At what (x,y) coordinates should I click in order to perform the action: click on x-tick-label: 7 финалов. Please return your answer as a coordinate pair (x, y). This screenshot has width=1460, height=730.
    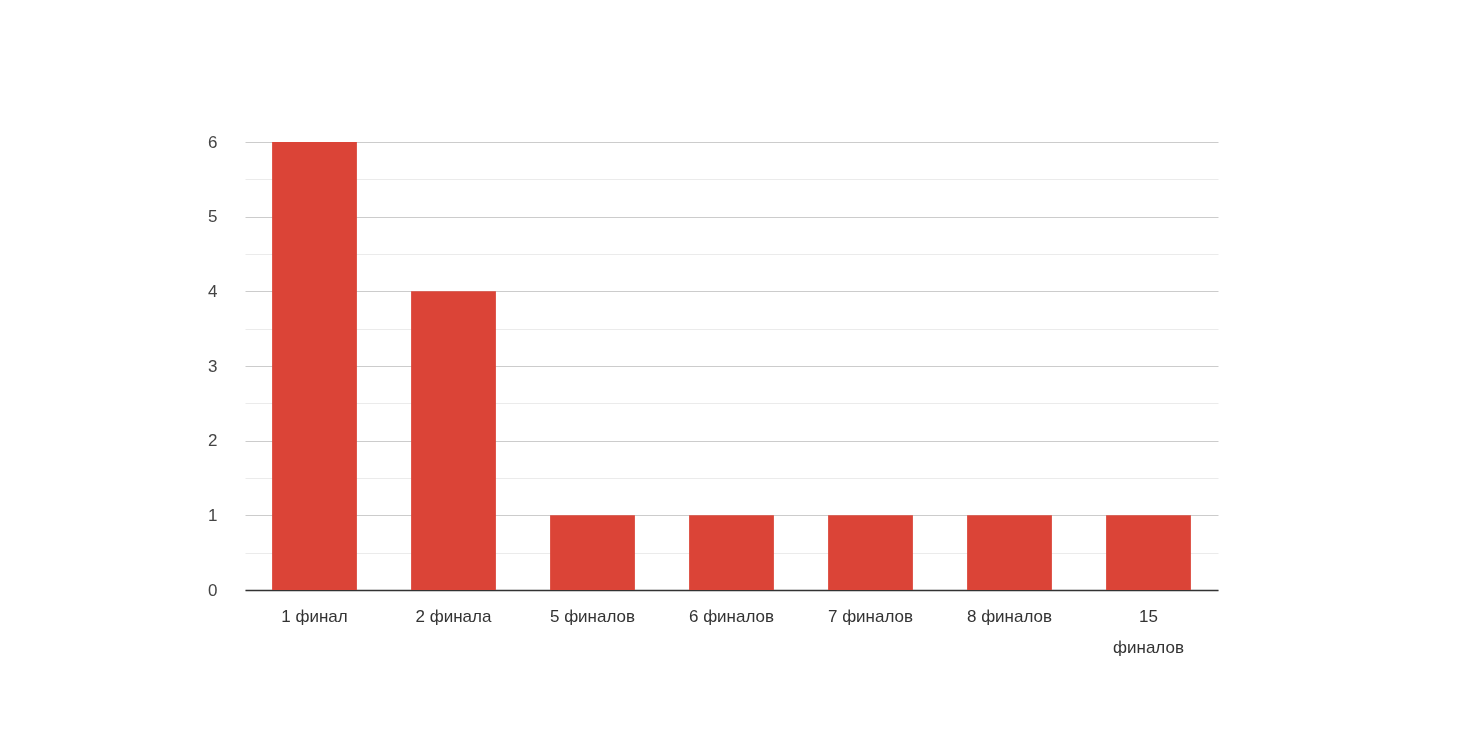
    Looking at the image, I should click on (870, 616).